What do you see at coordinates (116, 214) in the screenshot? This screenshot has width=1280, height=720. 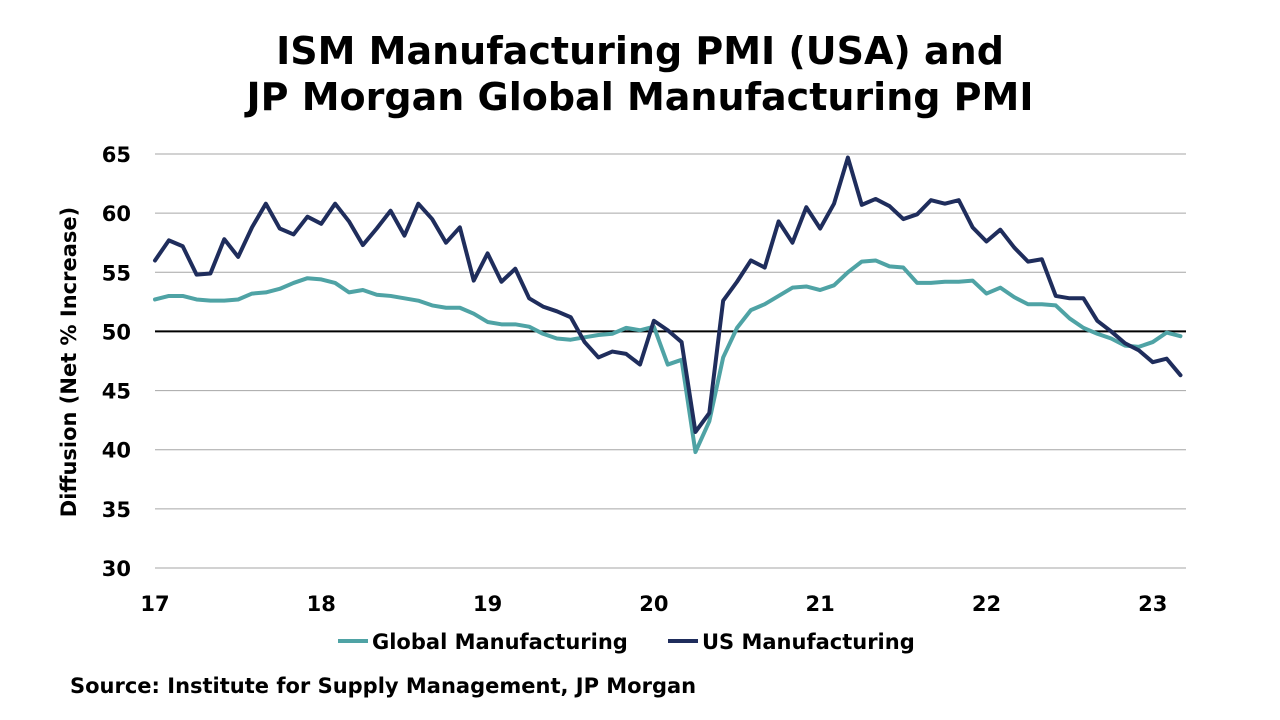 I see `y-tick-label-60: 60` at bounding box center [116, 214].